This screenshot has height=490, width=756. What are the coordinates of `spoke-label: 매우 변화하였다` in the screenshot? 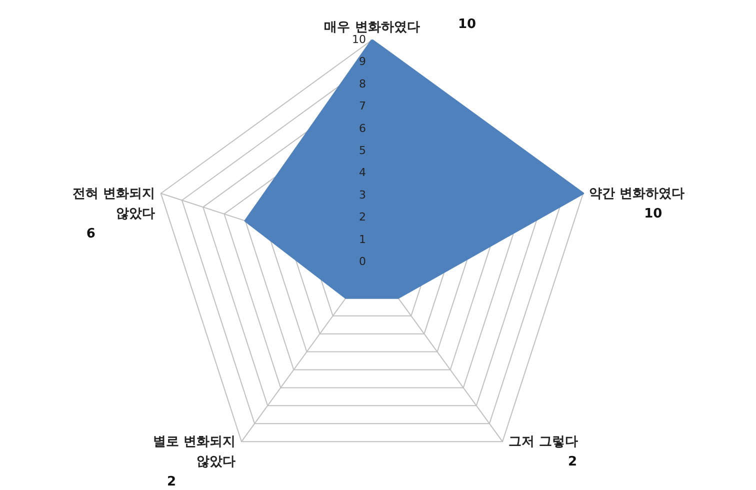 It's located at (372, 27).